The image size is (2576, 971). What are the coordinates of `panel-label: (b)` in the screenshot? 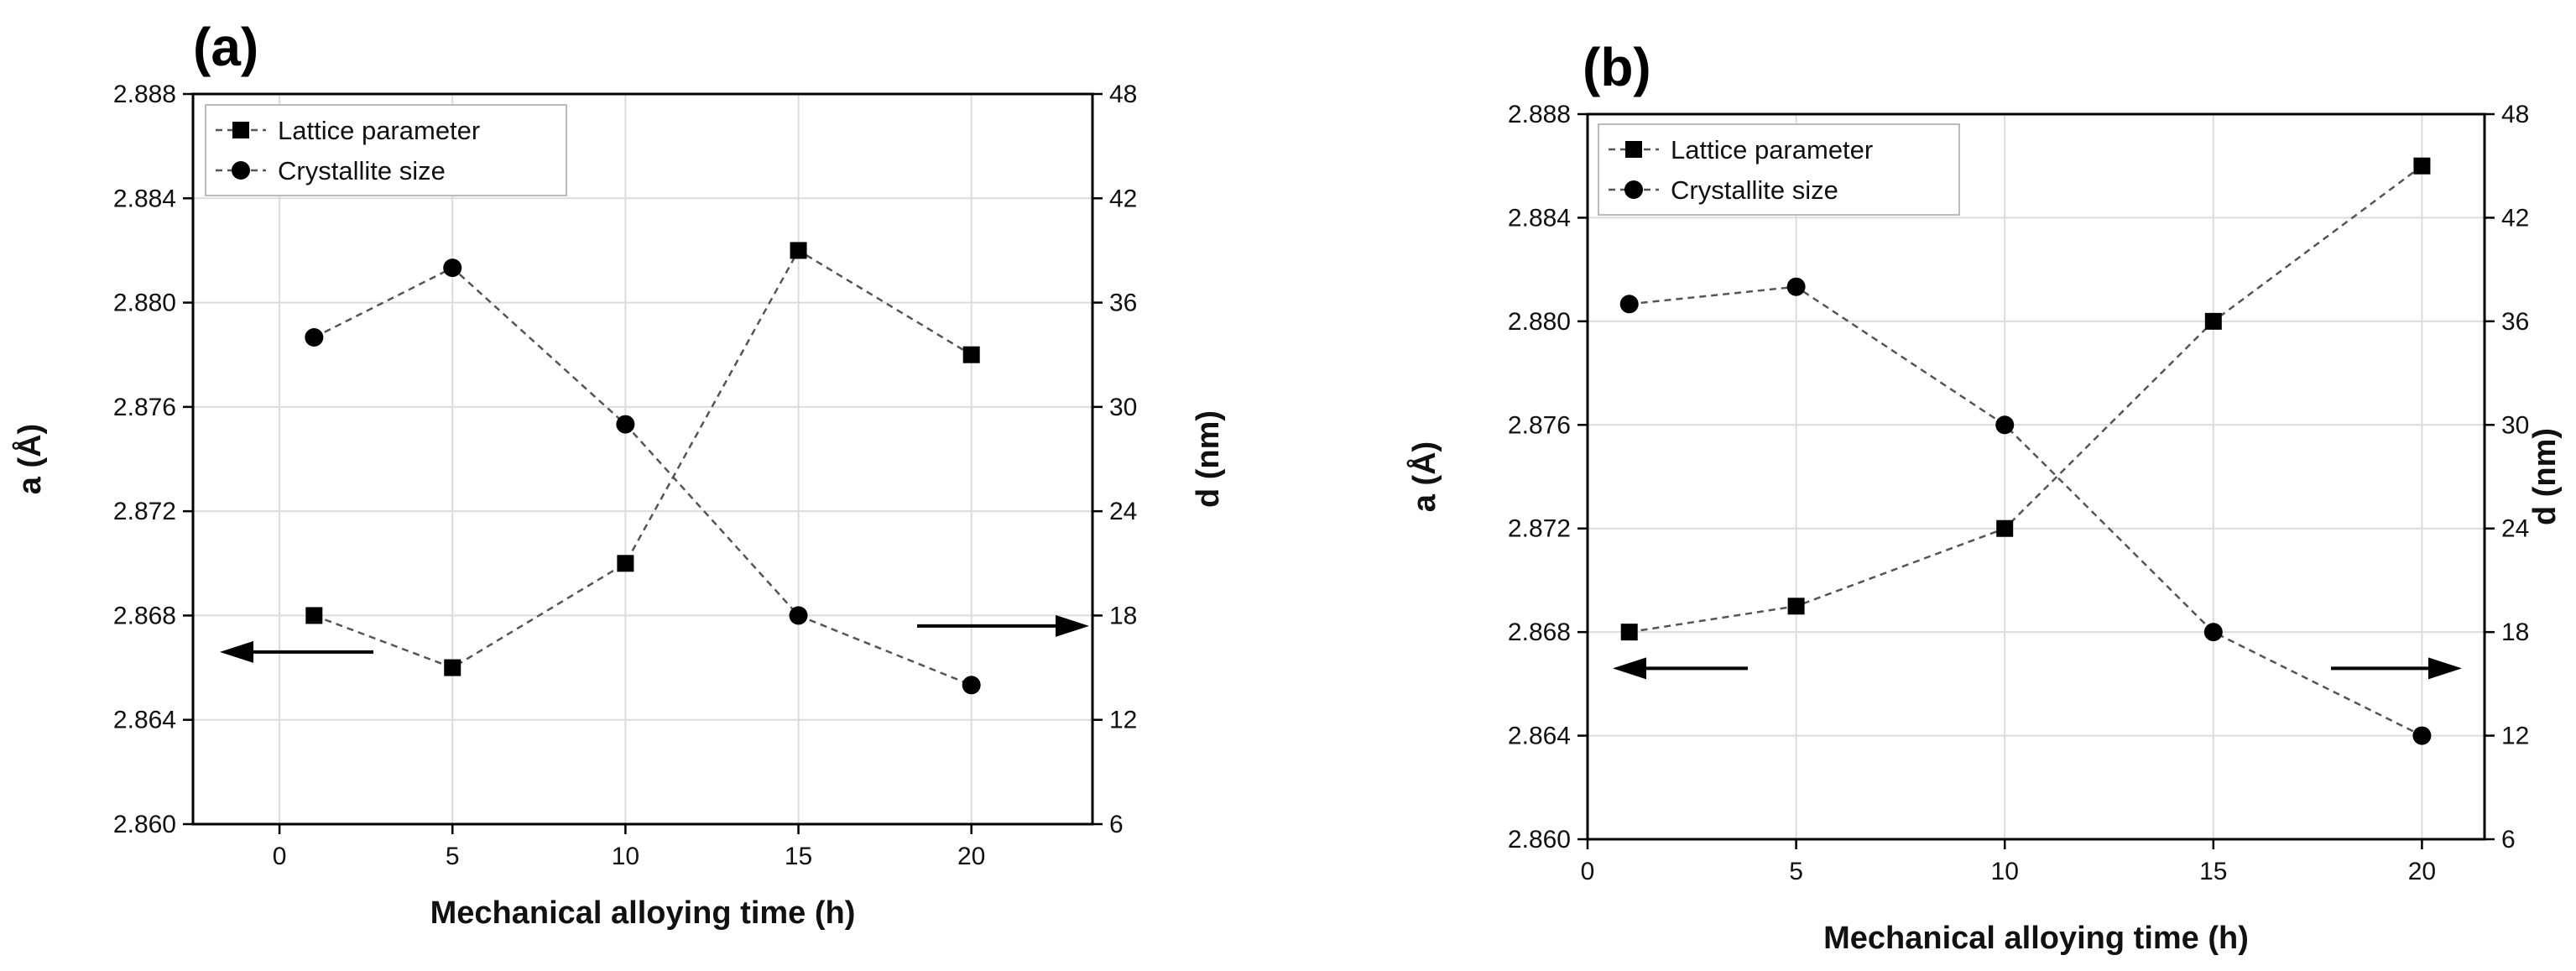 It's located at (1617, 67).